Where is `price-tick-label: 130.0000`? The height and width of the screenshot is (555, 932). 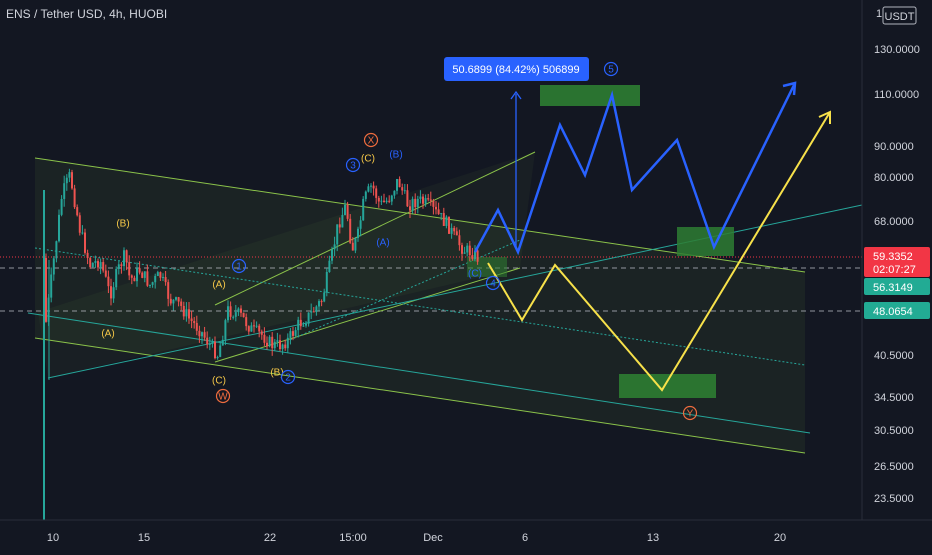 price-tick-label: 130.0000 is located at coordinates (897, 50).